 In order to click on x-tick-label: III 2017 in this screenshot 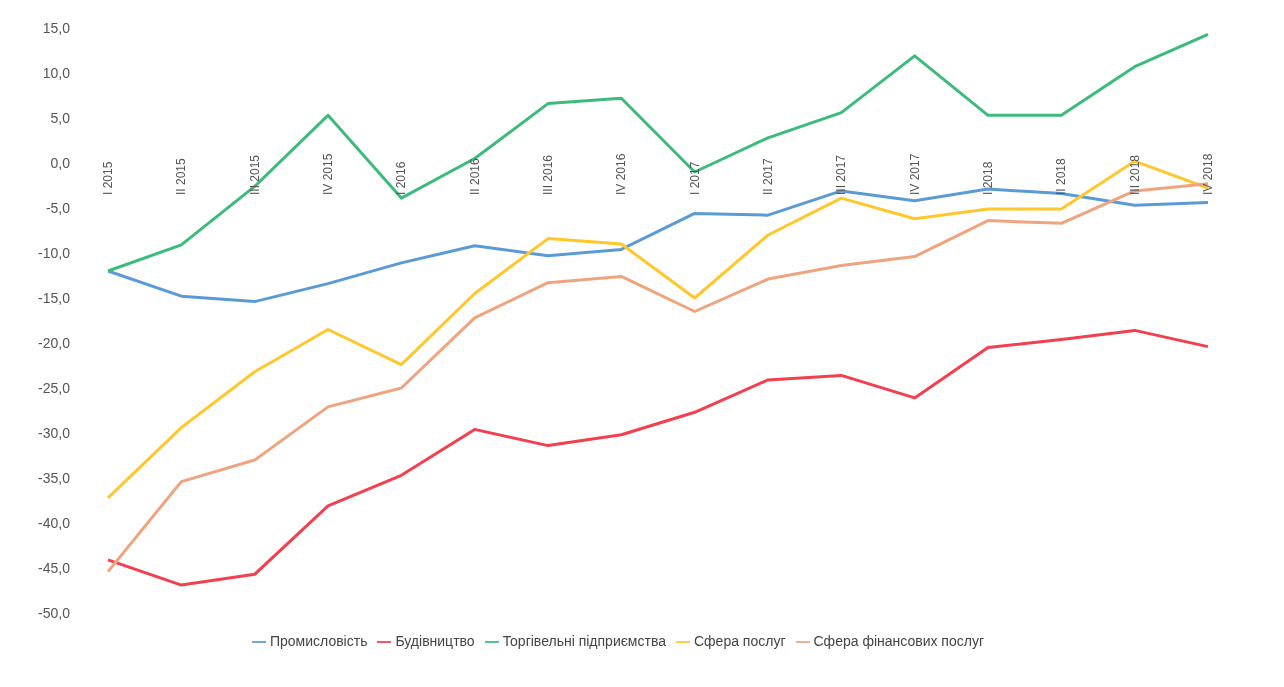, I will do `click(841, 174)`.